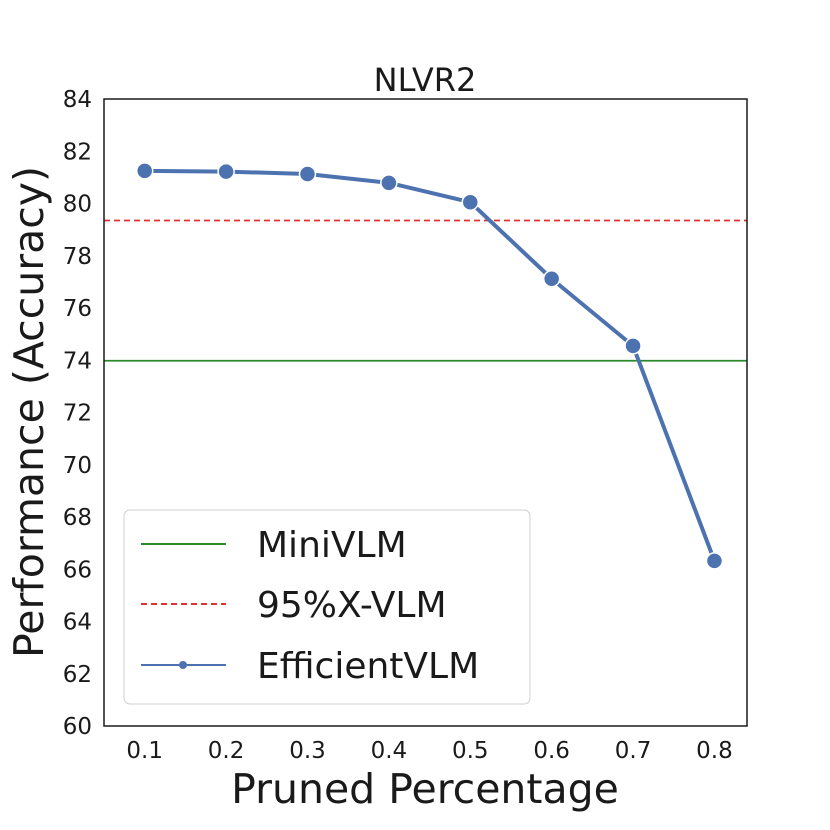  I want to click on x-tick-label: 0.3, so click(307, 751).